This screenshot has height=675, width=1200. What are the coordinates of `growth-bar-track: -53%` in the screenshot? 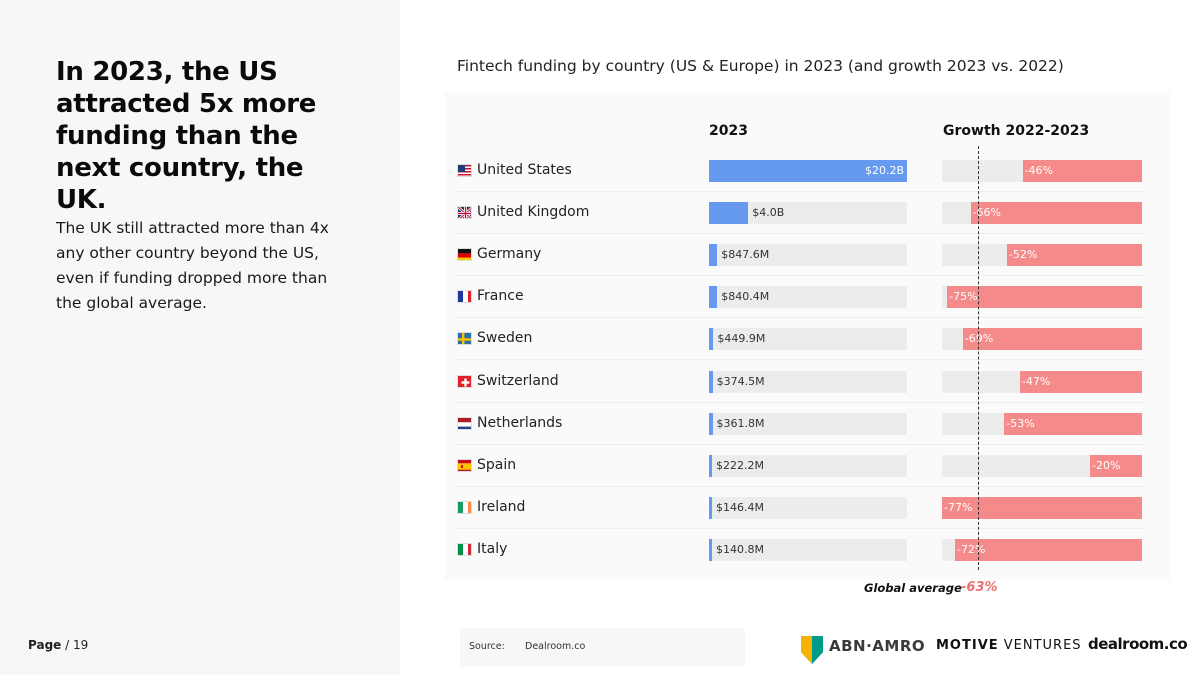 It's located at (1042, 423).